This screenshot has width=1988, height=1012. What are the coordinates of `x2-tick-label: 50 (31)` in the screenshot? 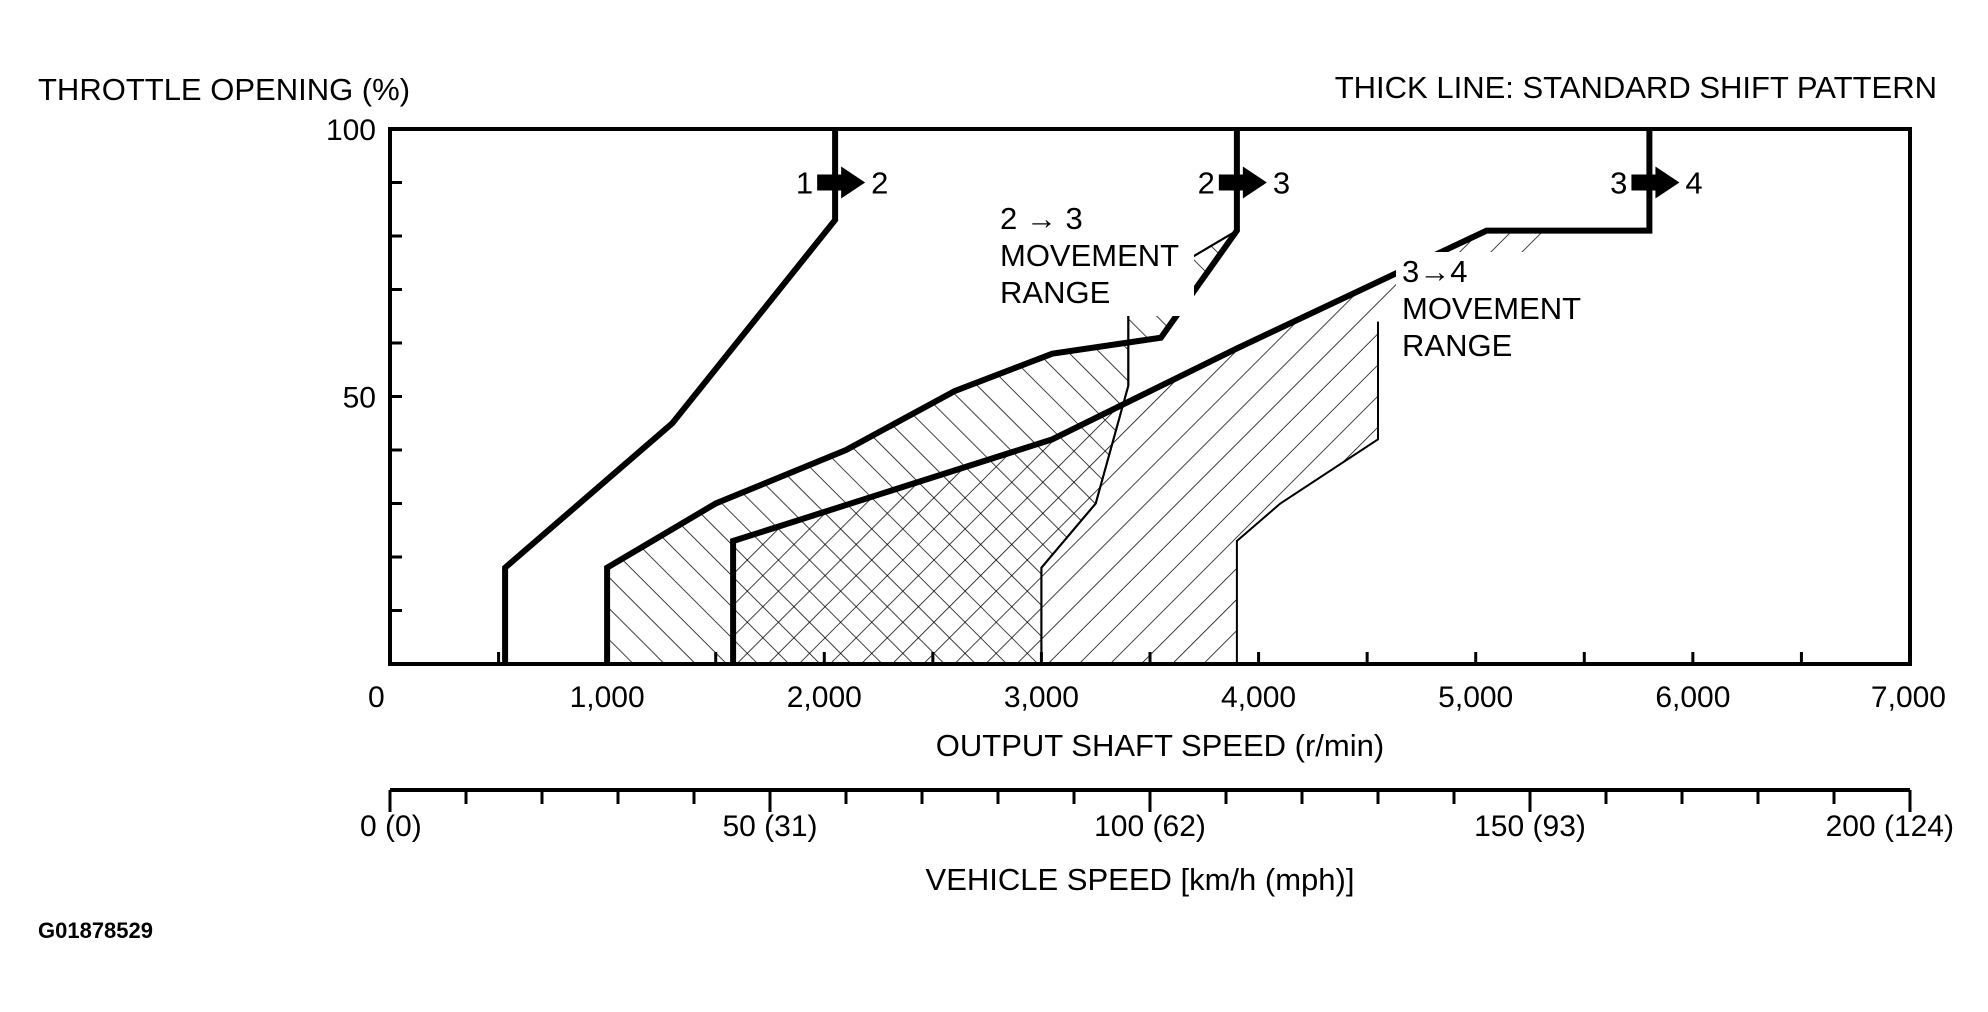 It's located at (769, 826).